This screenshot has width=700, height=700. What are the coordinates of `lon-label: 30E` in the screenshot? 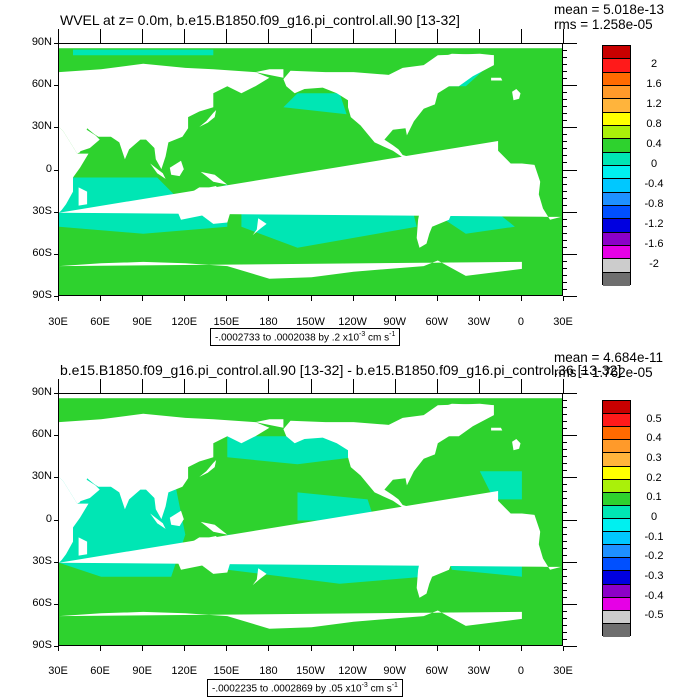 It's located at (563, 322).